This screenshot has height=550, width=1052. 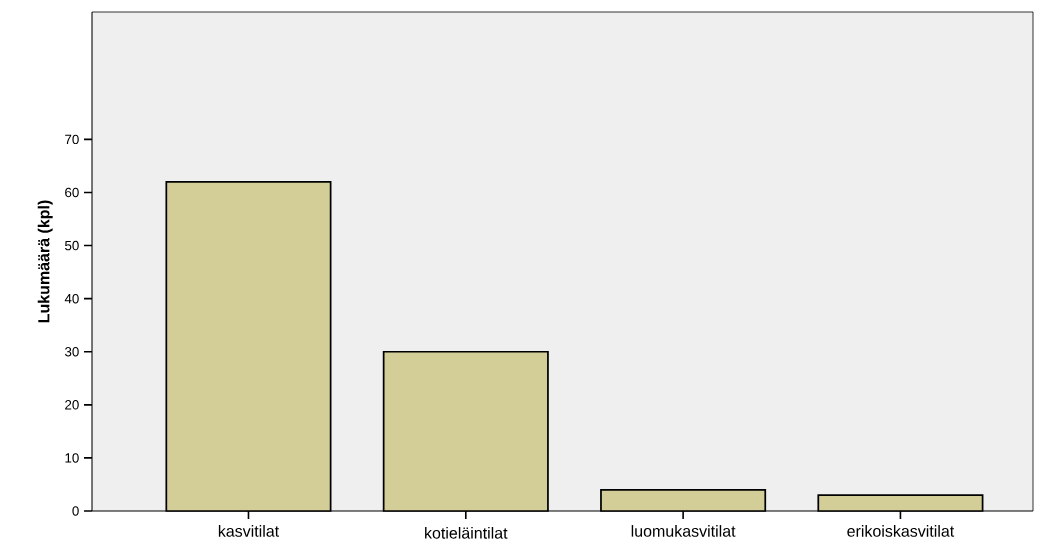 I want to click on y-tick-label: 40, so click(x=71, y=298).